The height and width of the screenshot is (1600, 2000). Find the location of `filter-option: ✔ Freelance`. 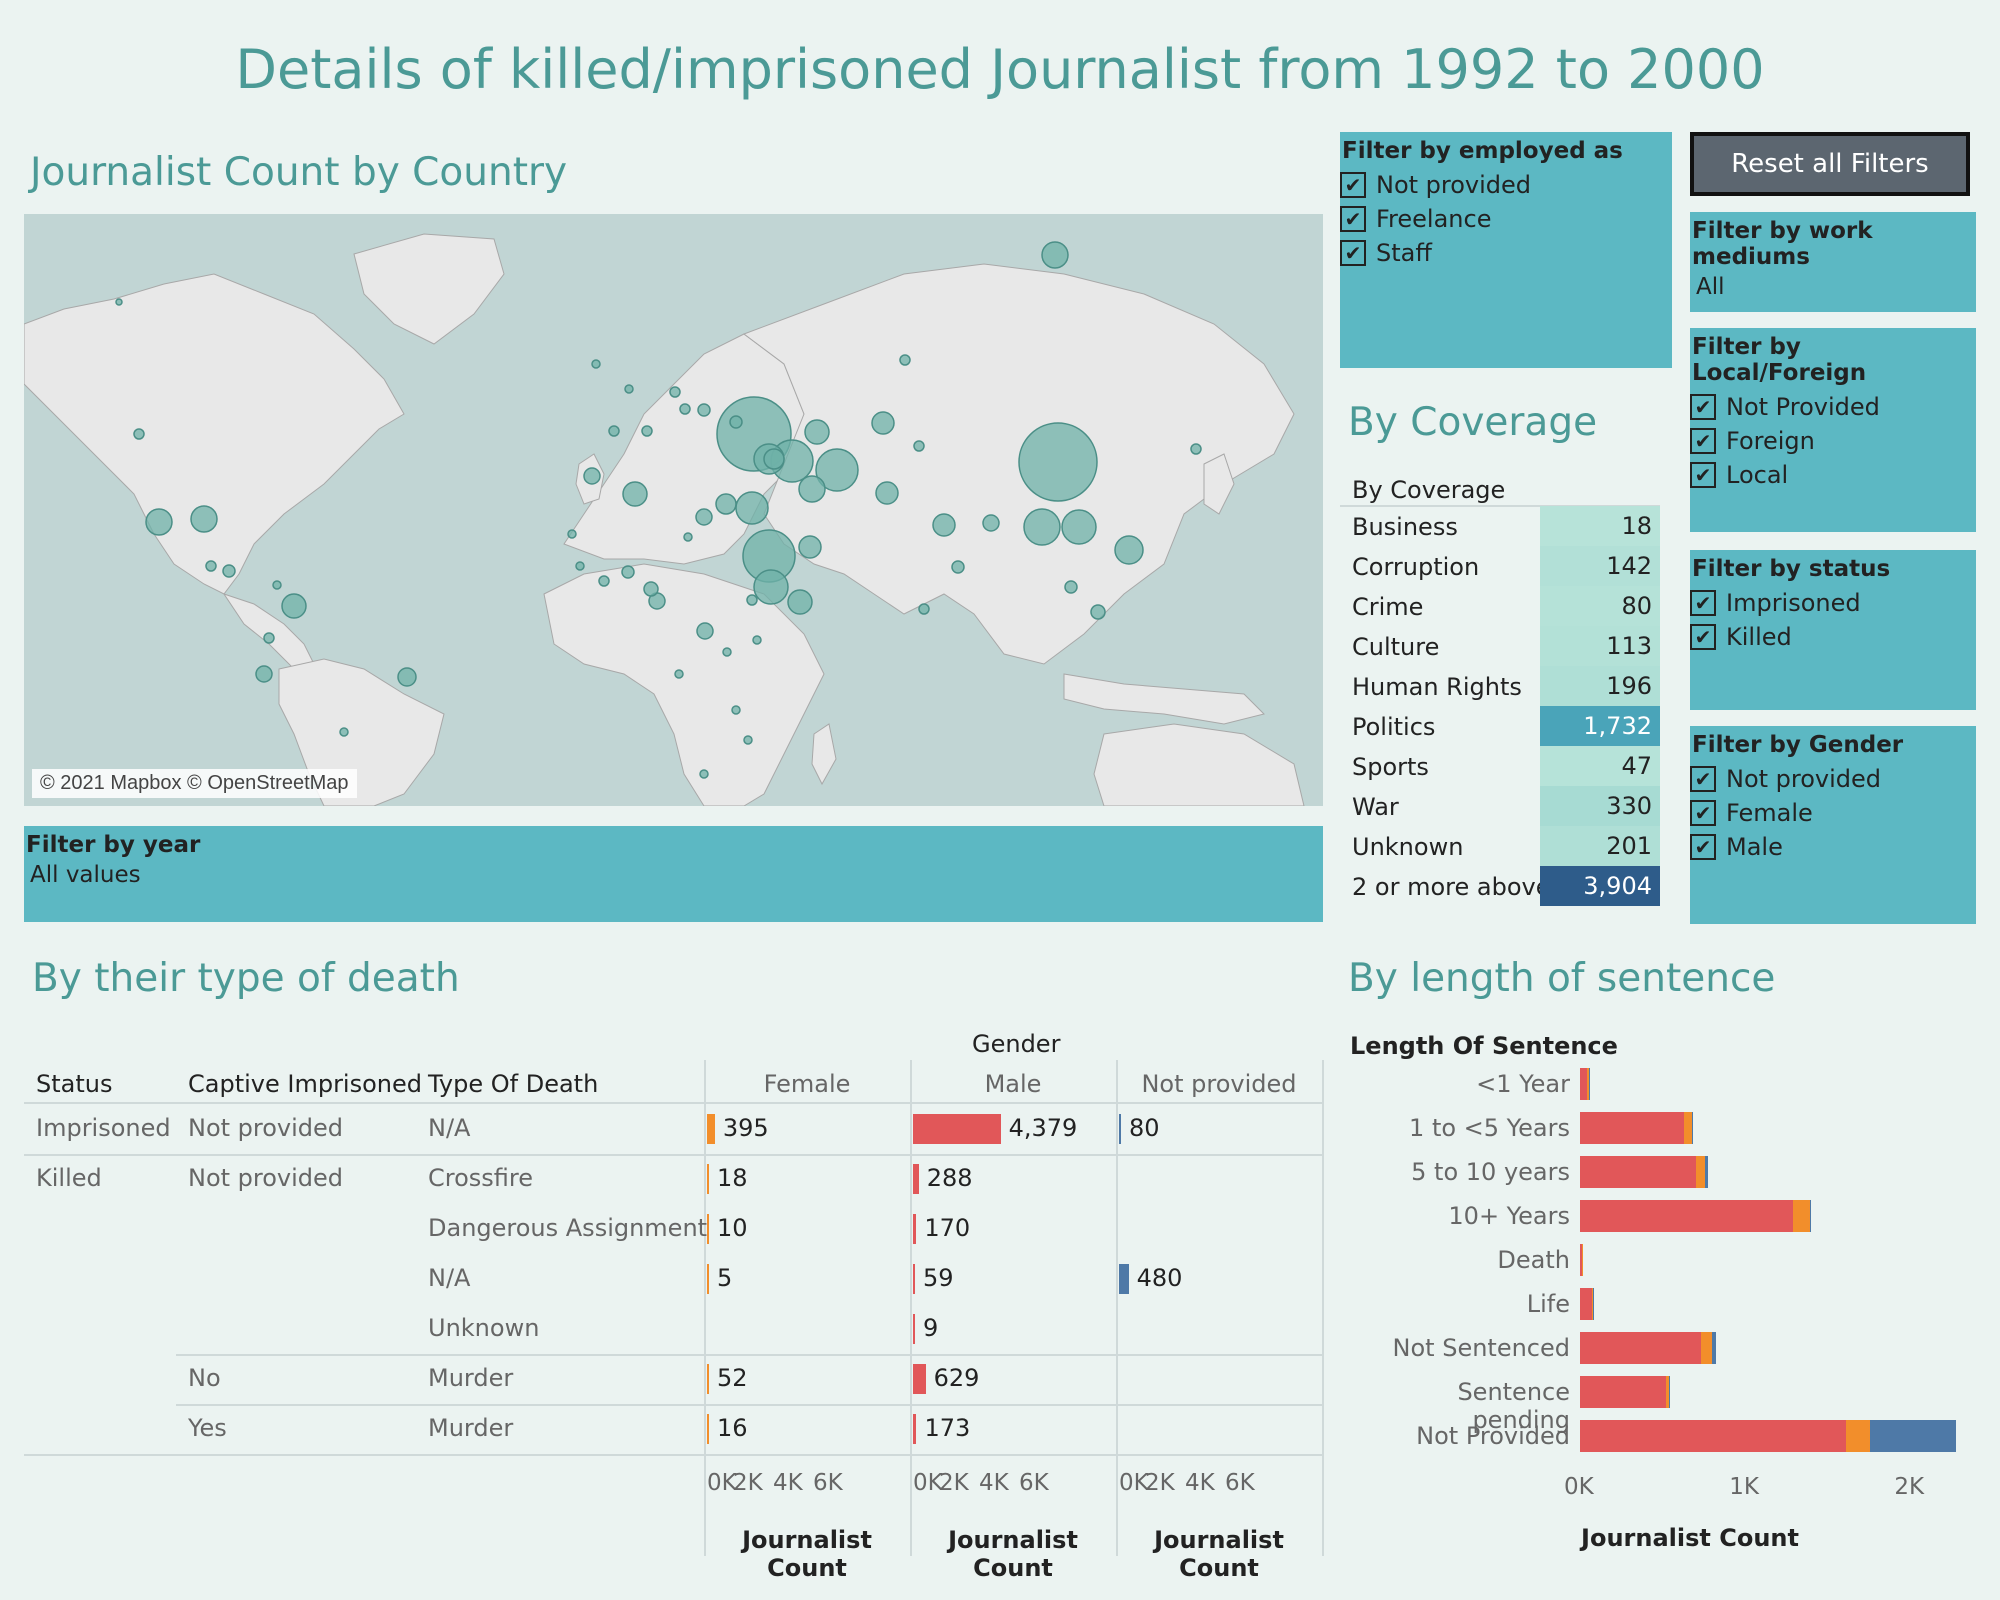

filter-option: ✔ Freelance is located at coordinates (1506, 219).